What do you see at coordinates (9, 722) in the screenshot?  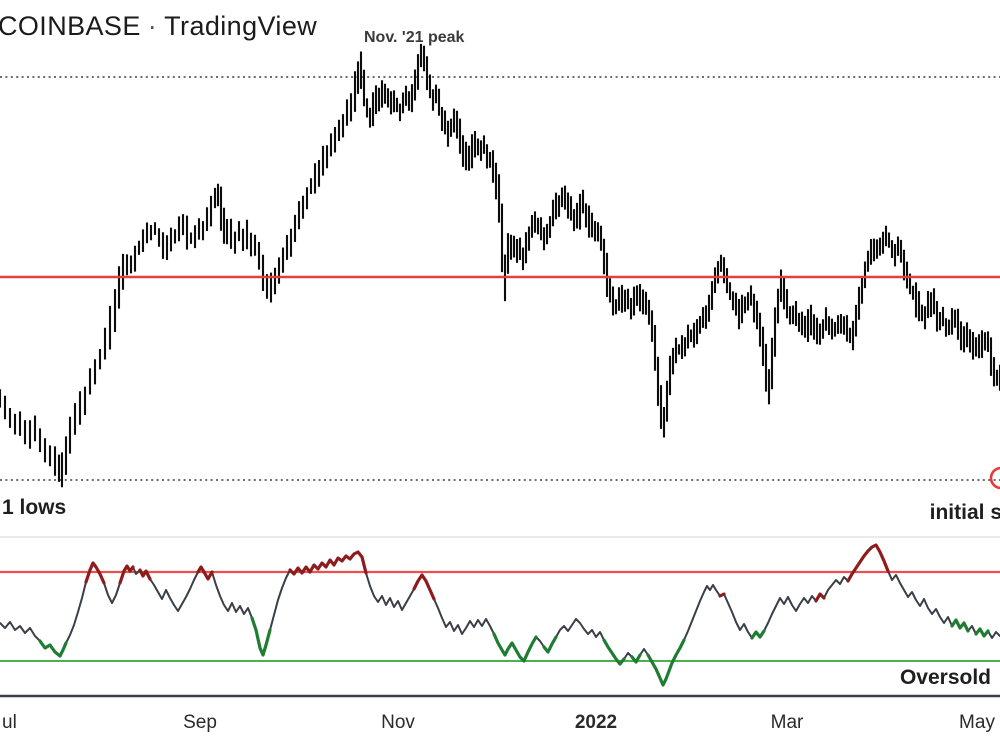 I see `x-axis-label: ul` at bounding box center [9, 722].